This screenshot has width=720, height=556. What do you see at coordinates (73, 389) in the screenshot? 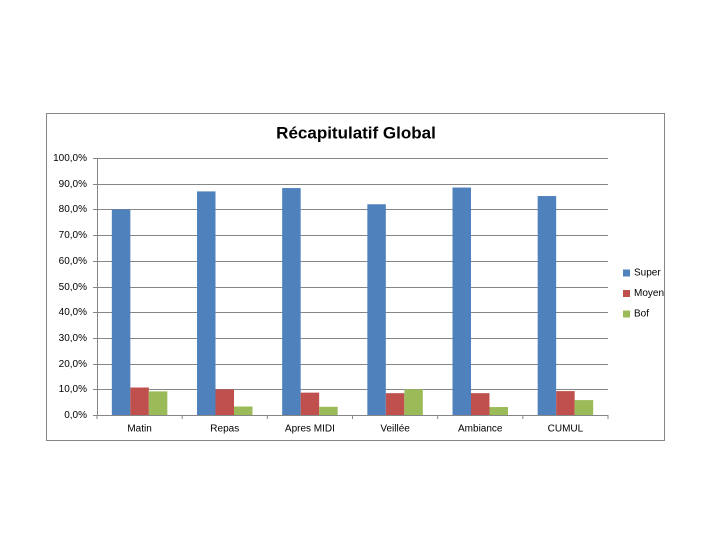
I see `y-tick-label: 10,0%` at bounding box center [73, 389].